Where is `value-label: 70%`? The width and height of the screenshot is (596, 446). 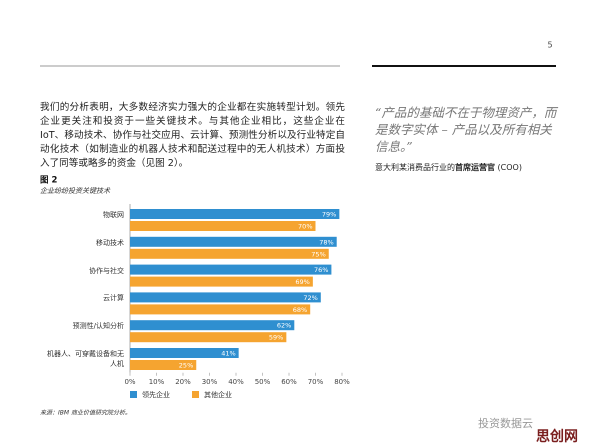 value-label: 70% is located at coordinates (305, 227).